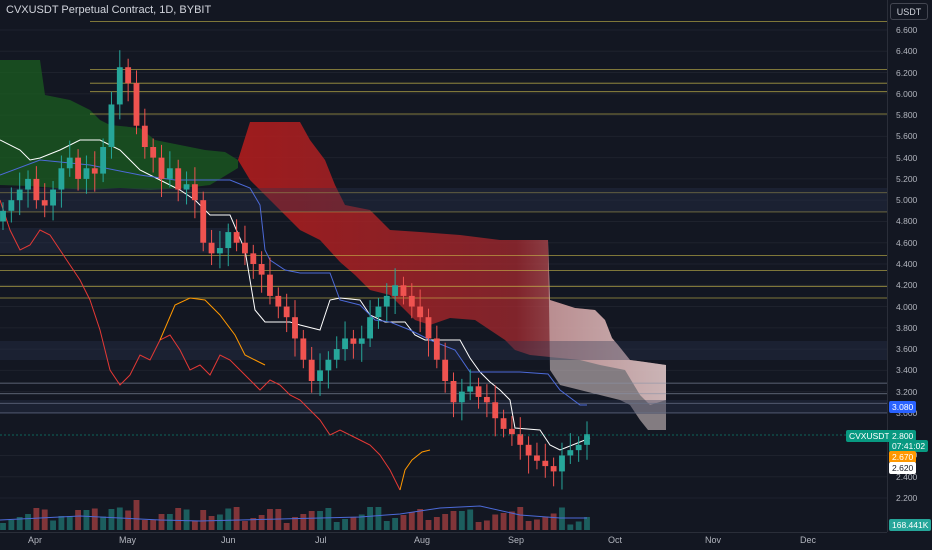 The height and width of the screenshot is (550, 932). I want to click on orange-price-label: 2.670, so click(903, 457).